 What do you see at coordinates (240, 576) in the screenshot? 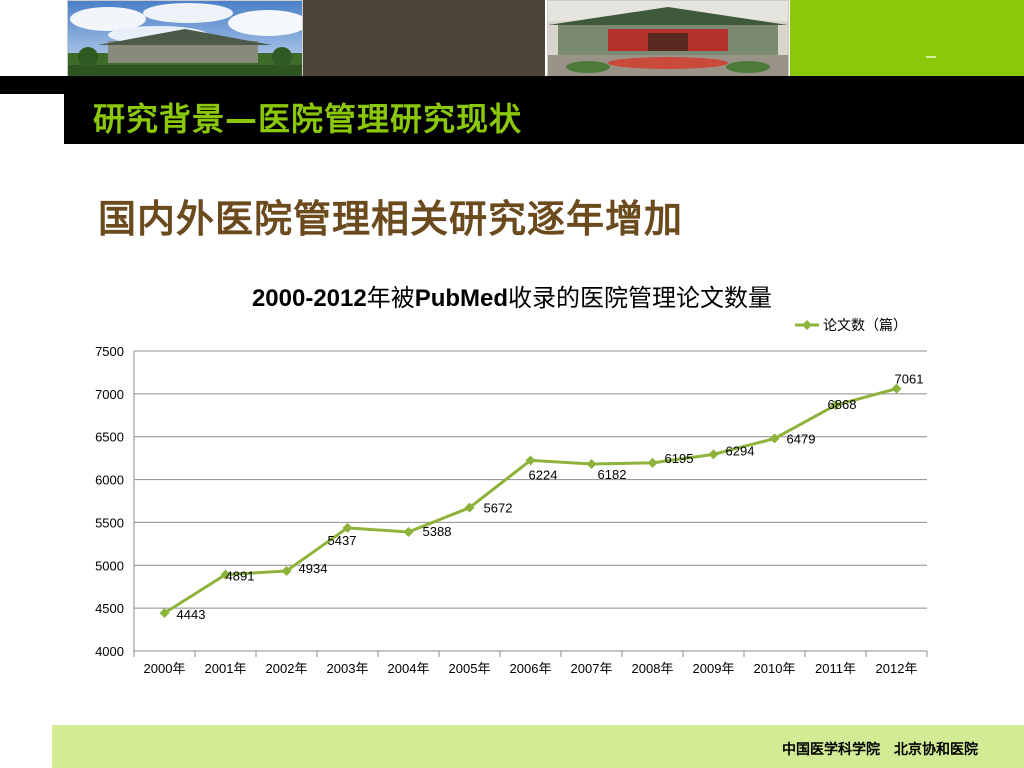
I see `data-label: 4891` at bounding box center [240, 576].